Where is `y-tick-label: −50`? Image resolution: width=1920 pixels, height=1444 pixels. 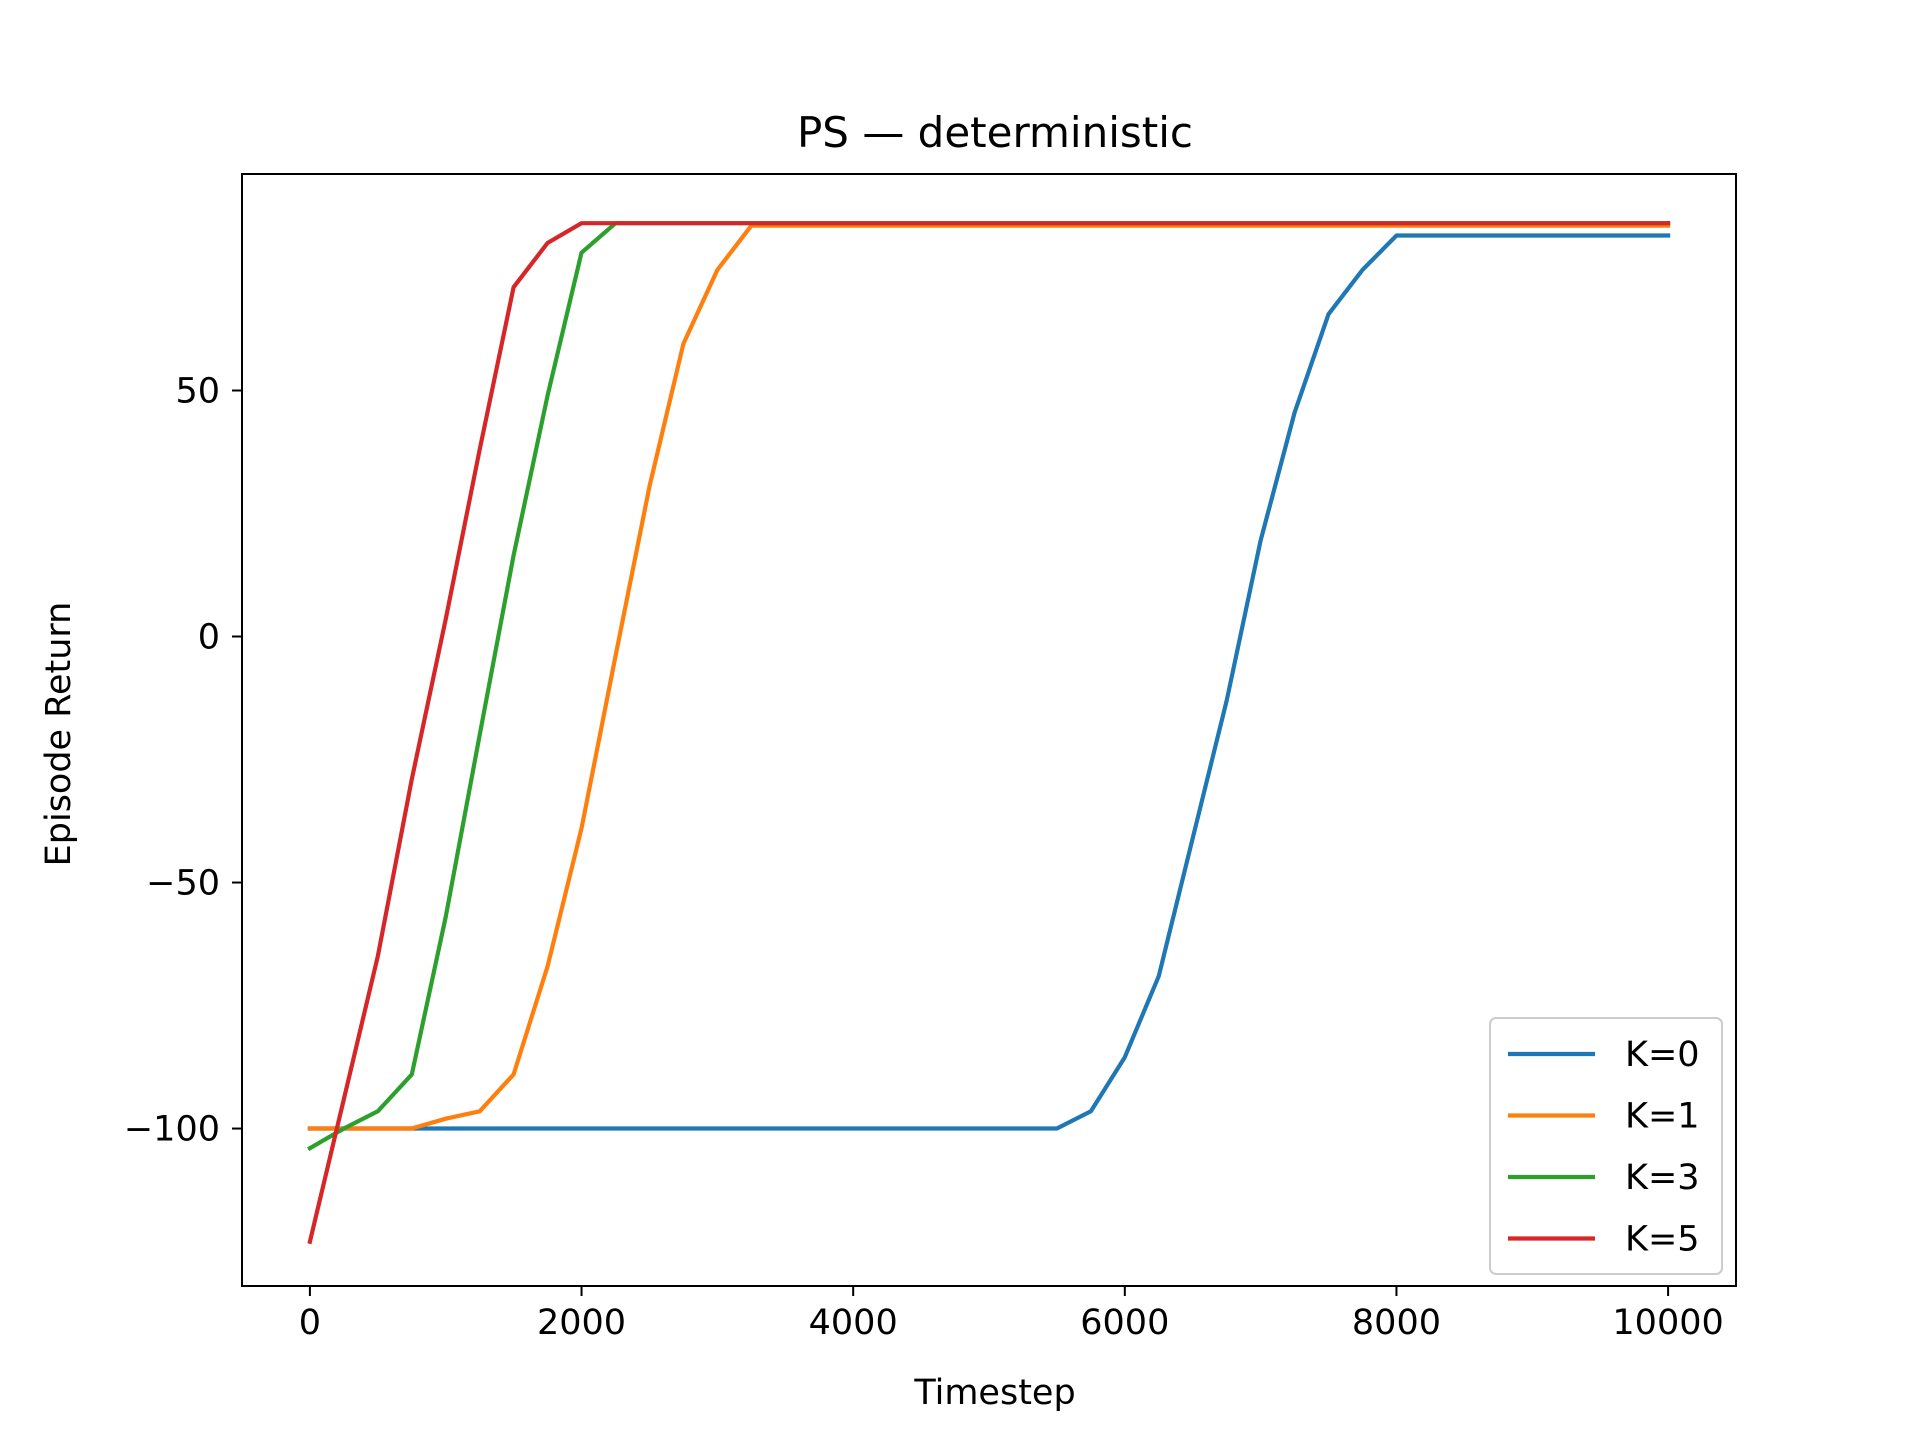 y-tick-label: −50 is located at coordinates (183, 884).